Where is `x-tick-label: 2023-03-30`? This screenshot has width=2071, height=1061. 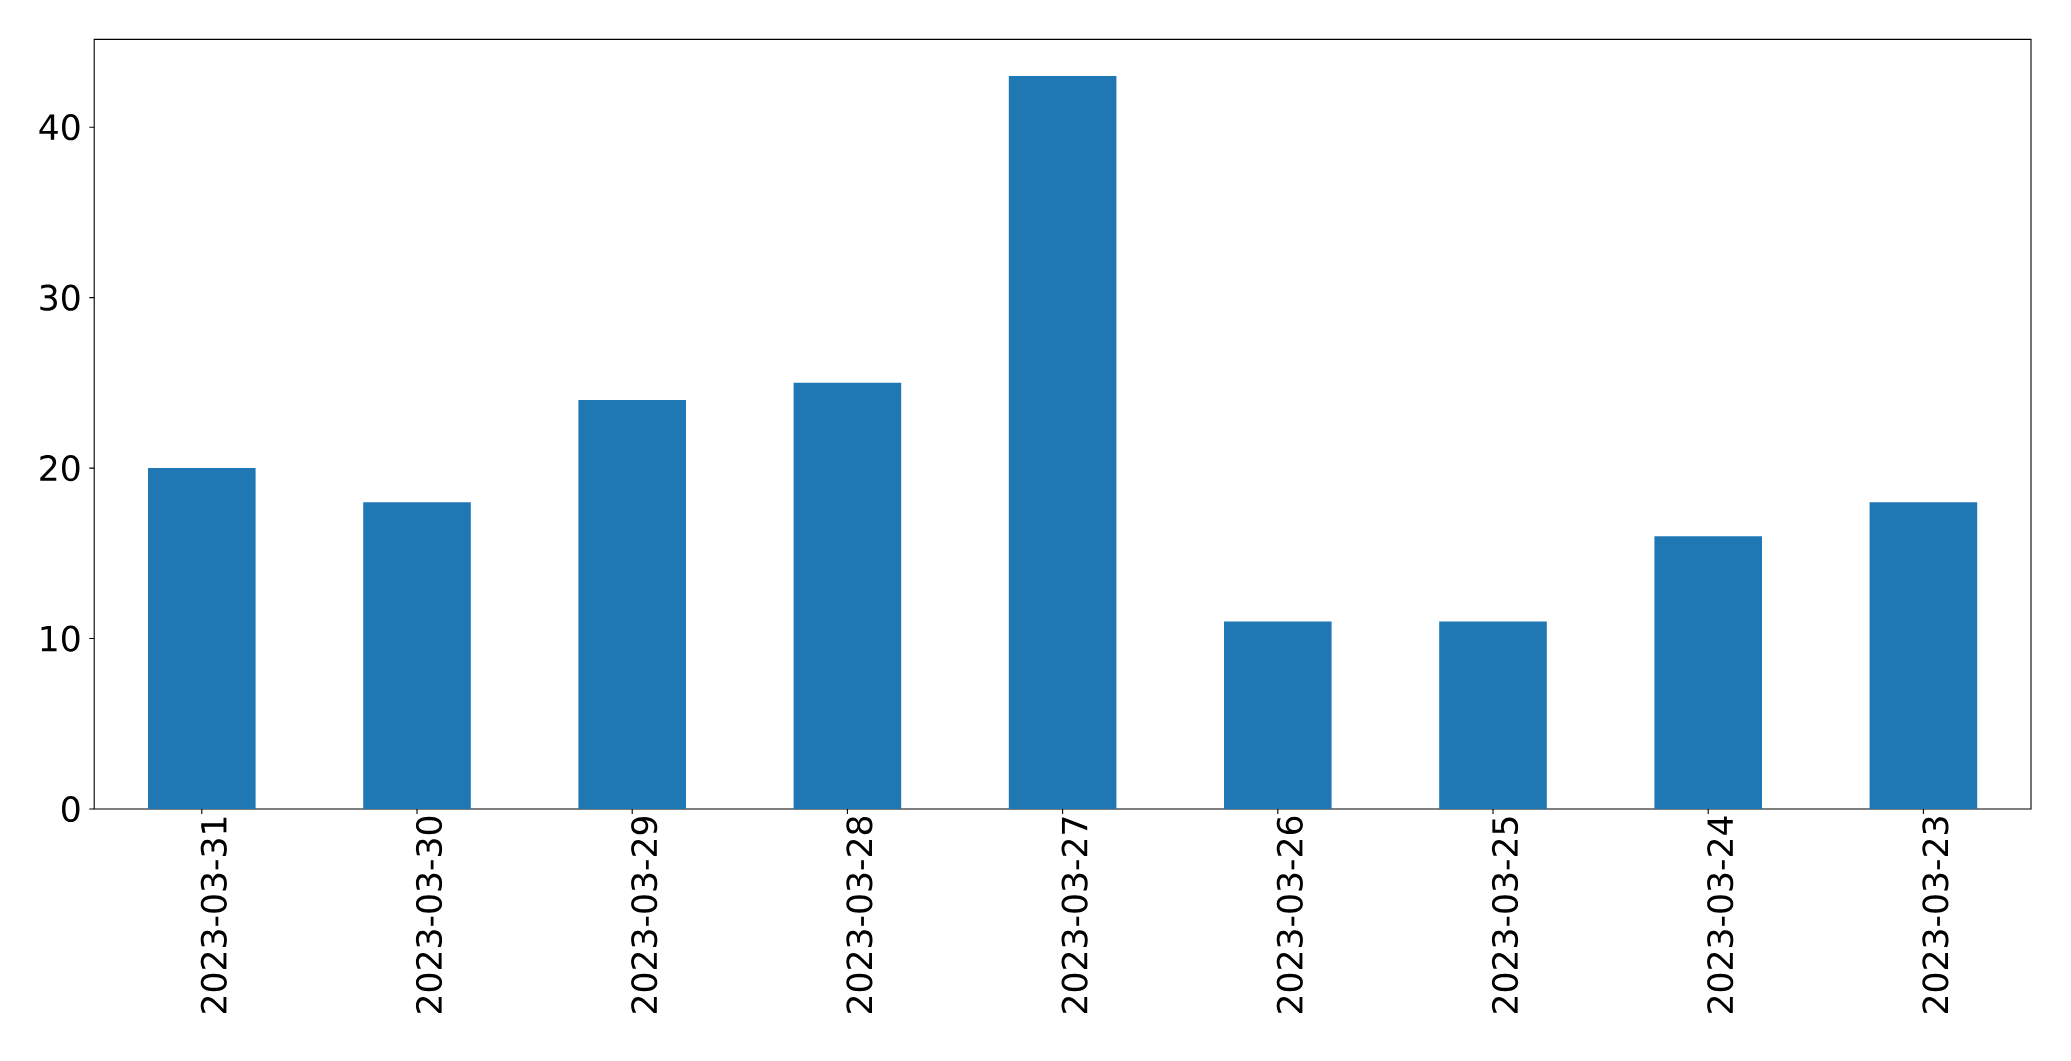
x-tick-label: 2023-03-30 is located at coordinates (429, 914).